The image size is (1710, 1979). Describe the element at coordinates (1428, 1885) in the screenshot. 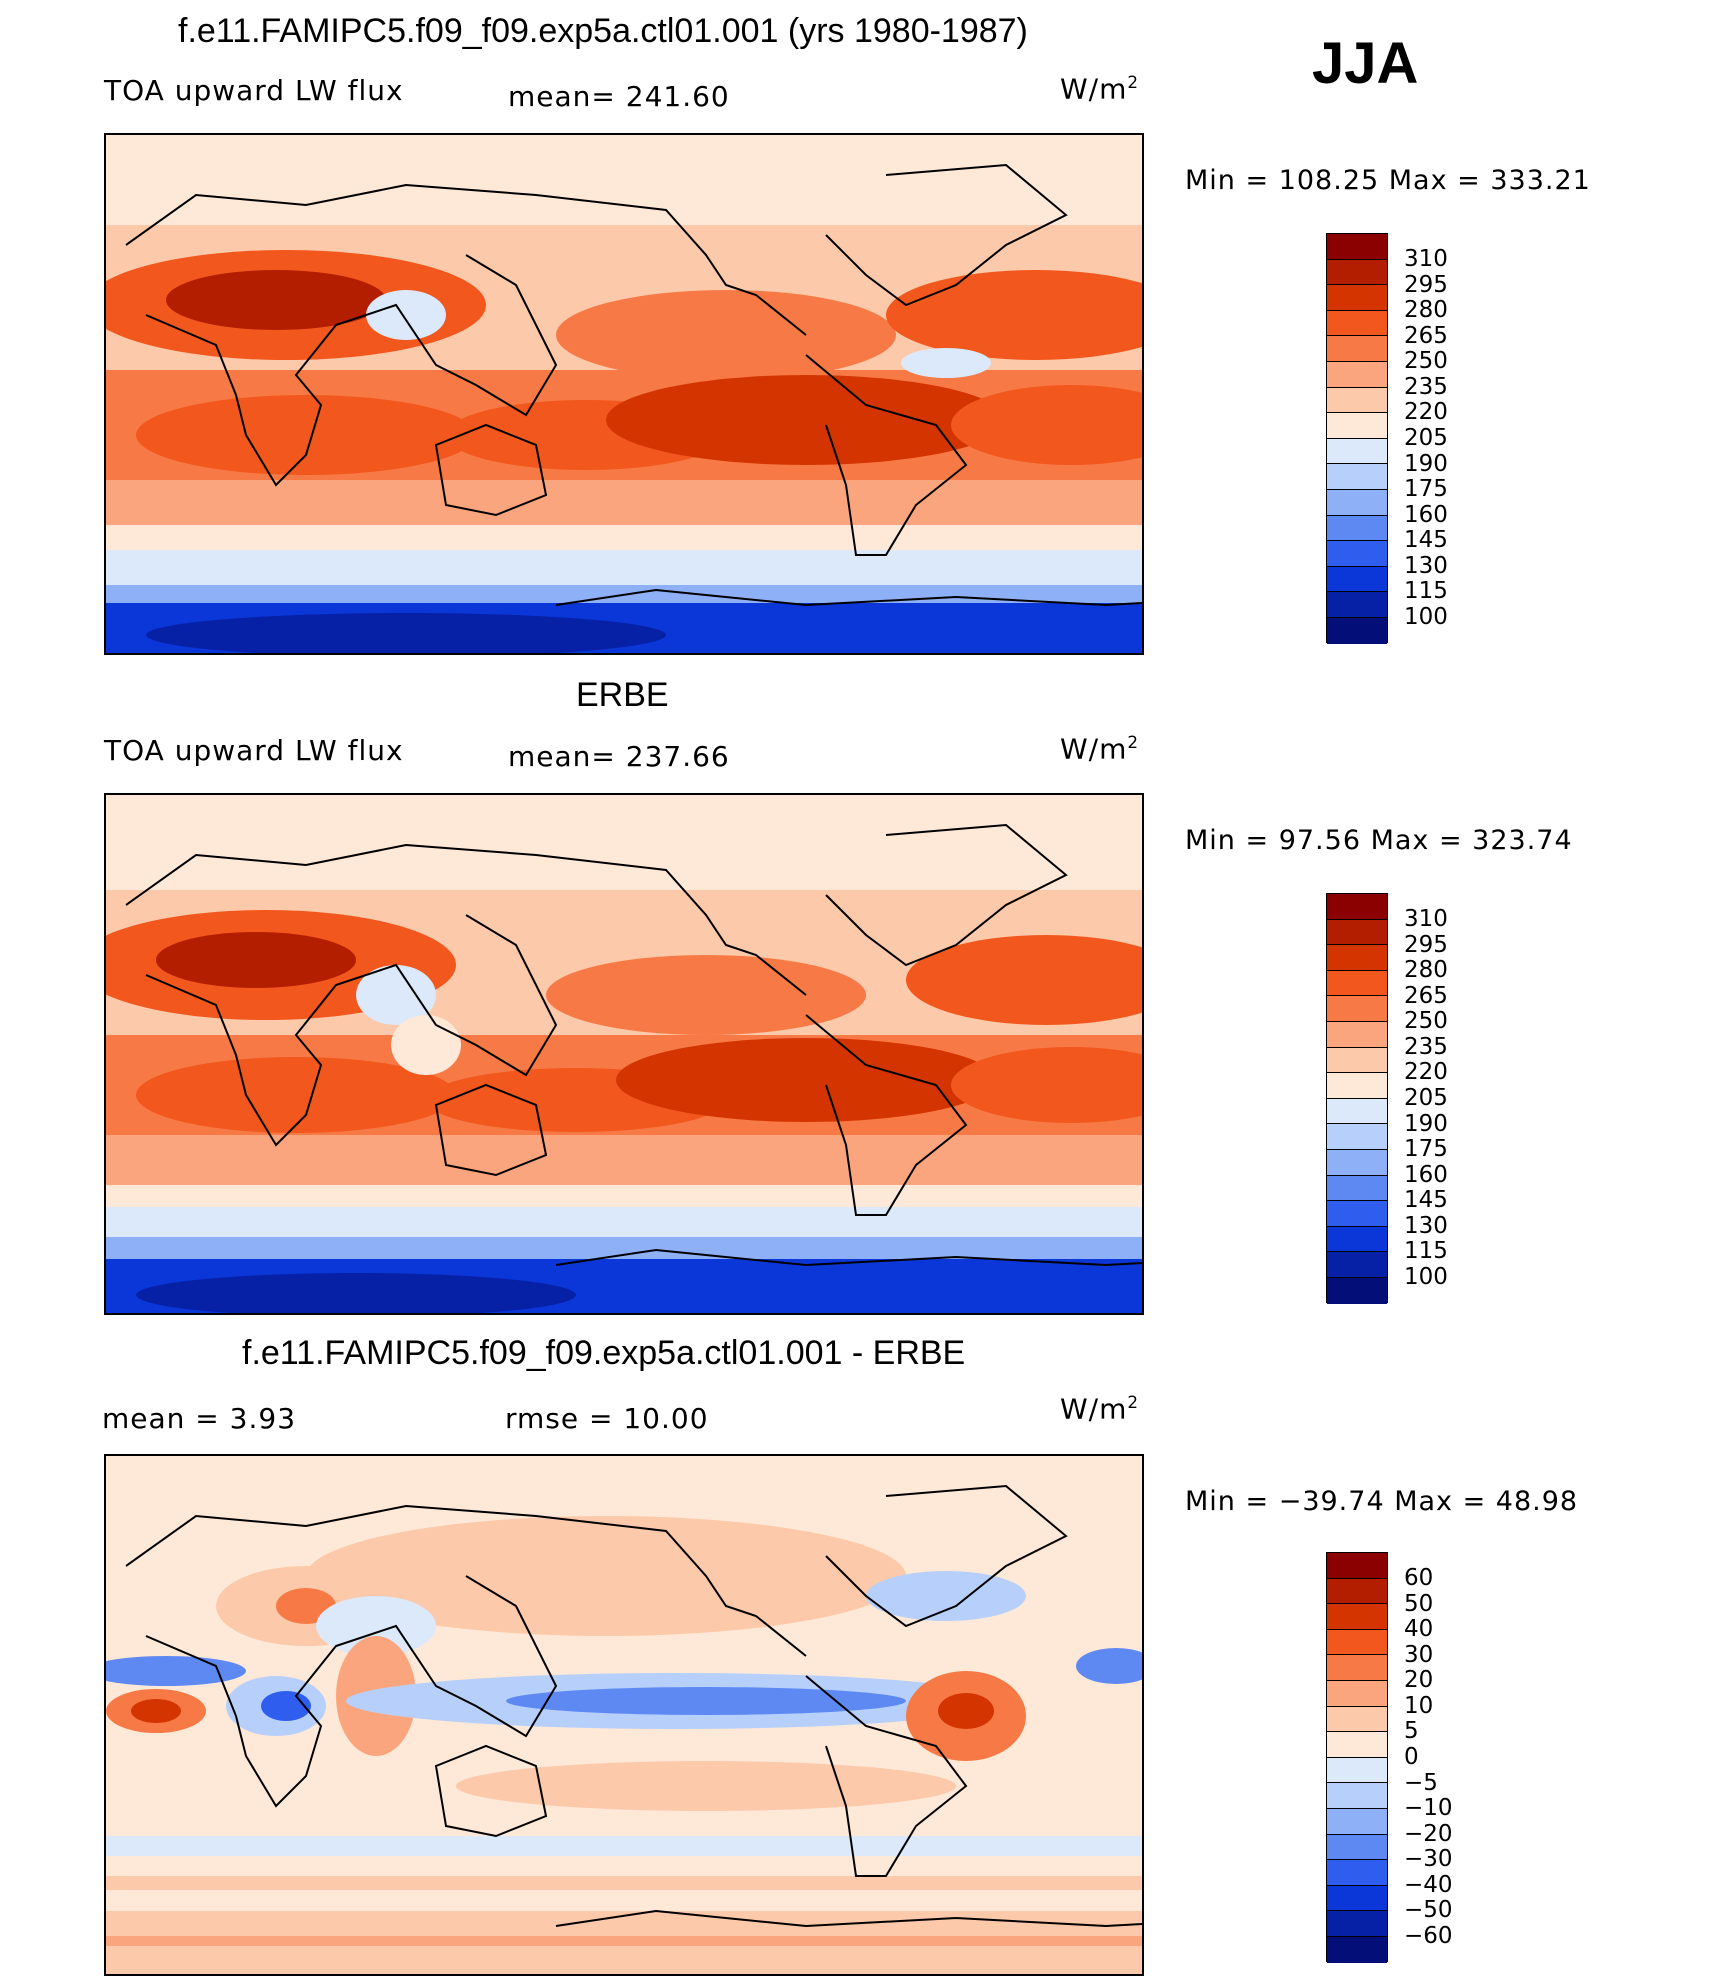

I see `cbar-3-tick: −40` at that location.